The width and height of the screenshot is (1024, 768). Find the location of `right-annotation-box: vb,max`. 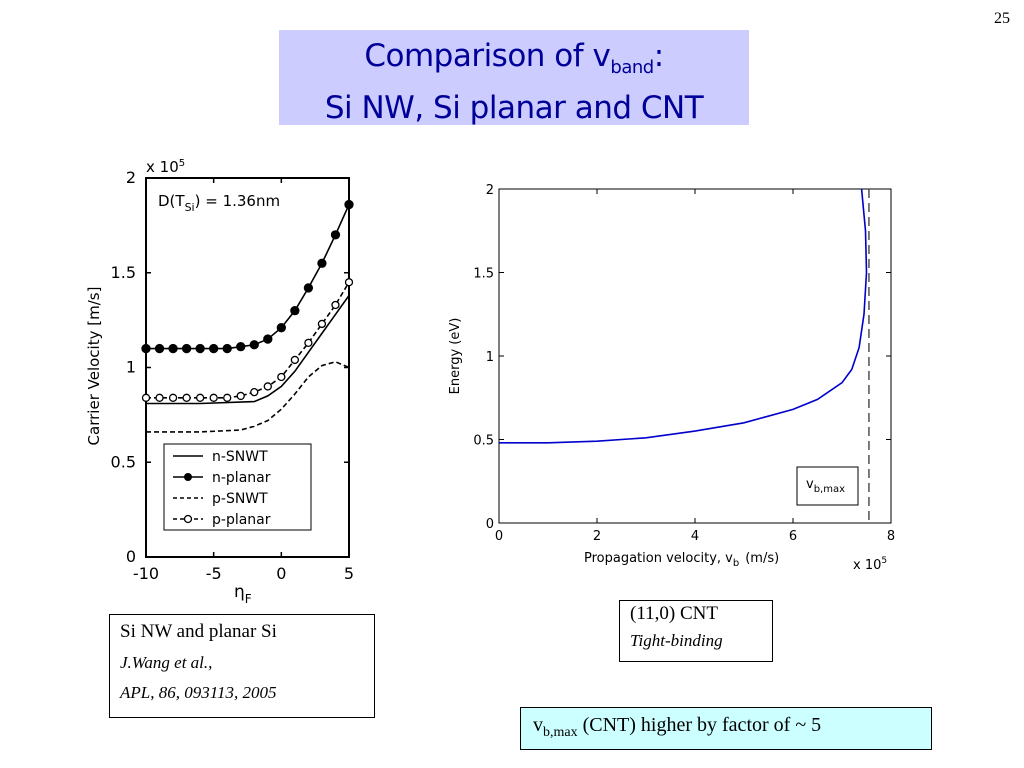

right-annotation-box: vb,max is located at coordinates (827, 486).